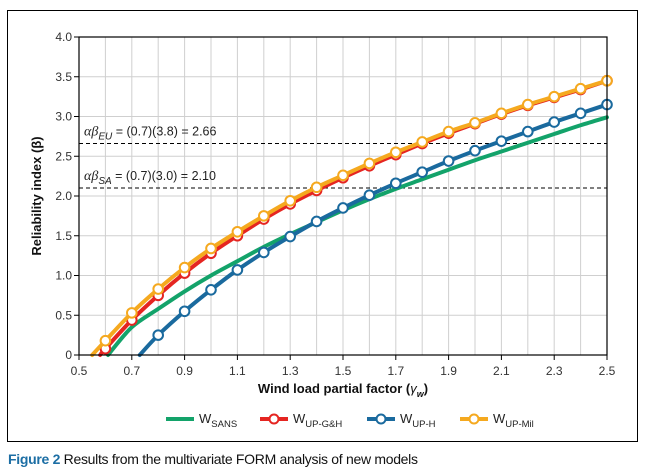 The image size is (648, 476). Describe the element at coordinates (63, 37) in the screenshot. I see `y-tick-label: 4.0` at that location.